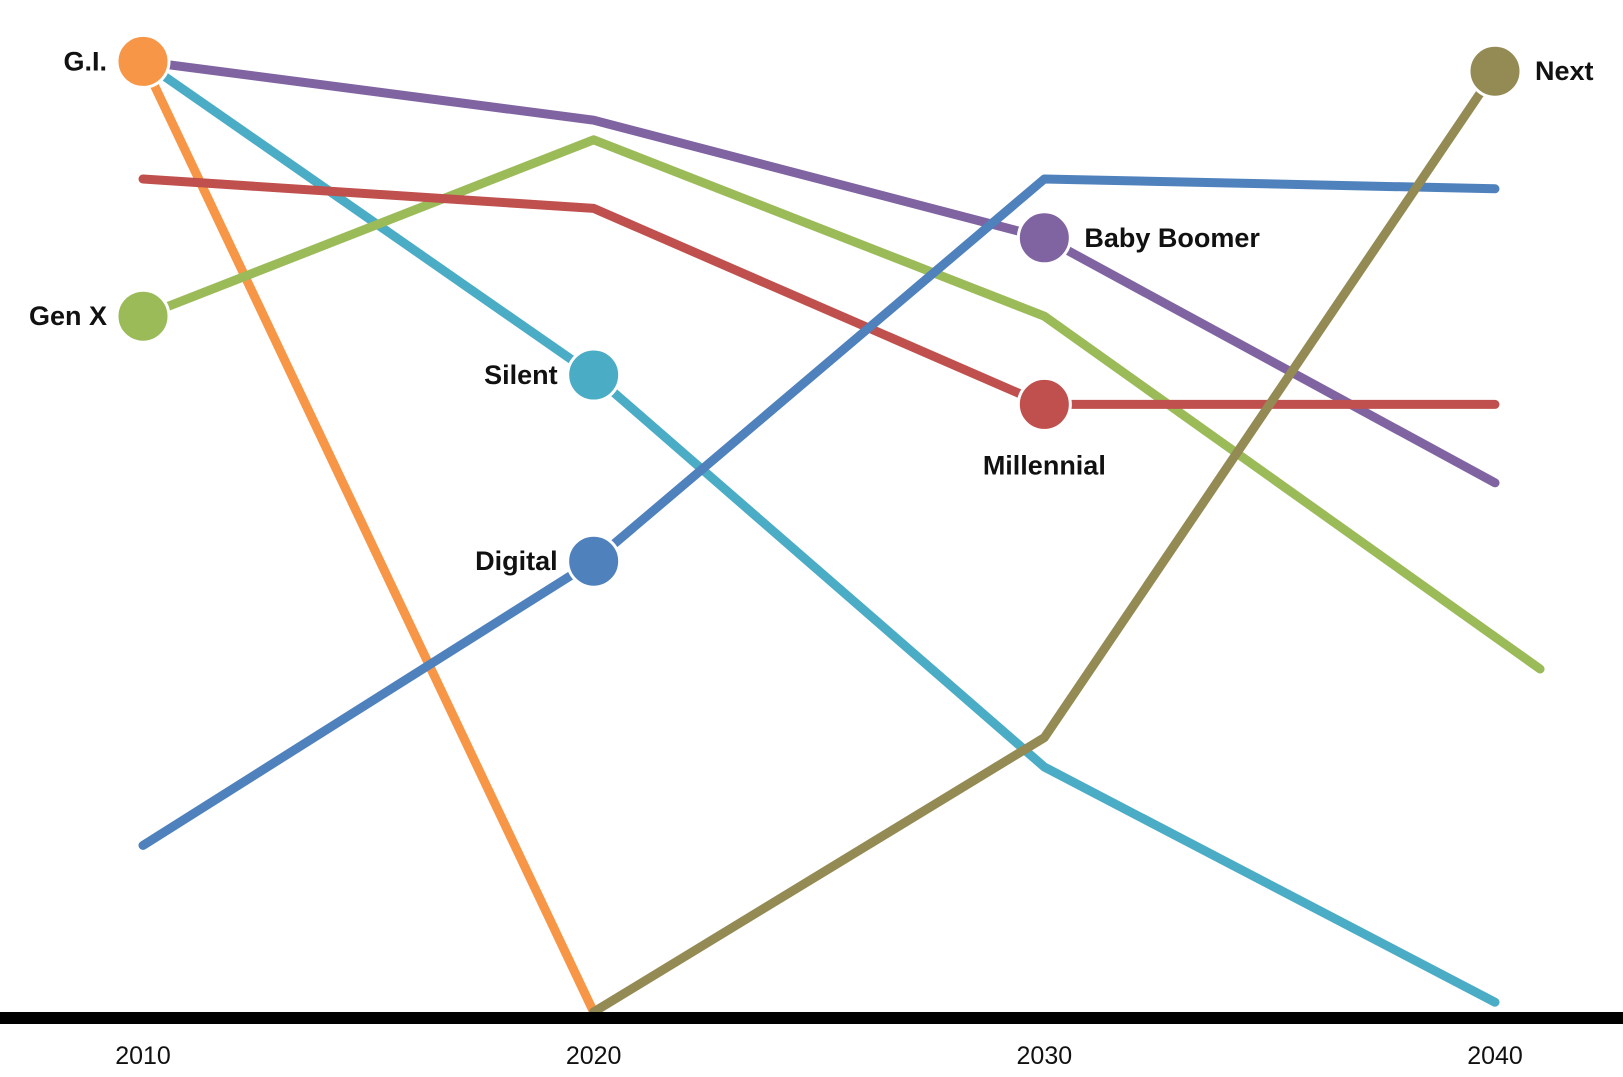 This screenshot has width=1623, height=1077. I want to click on series-label-silent: Silent, so click(521, 375).